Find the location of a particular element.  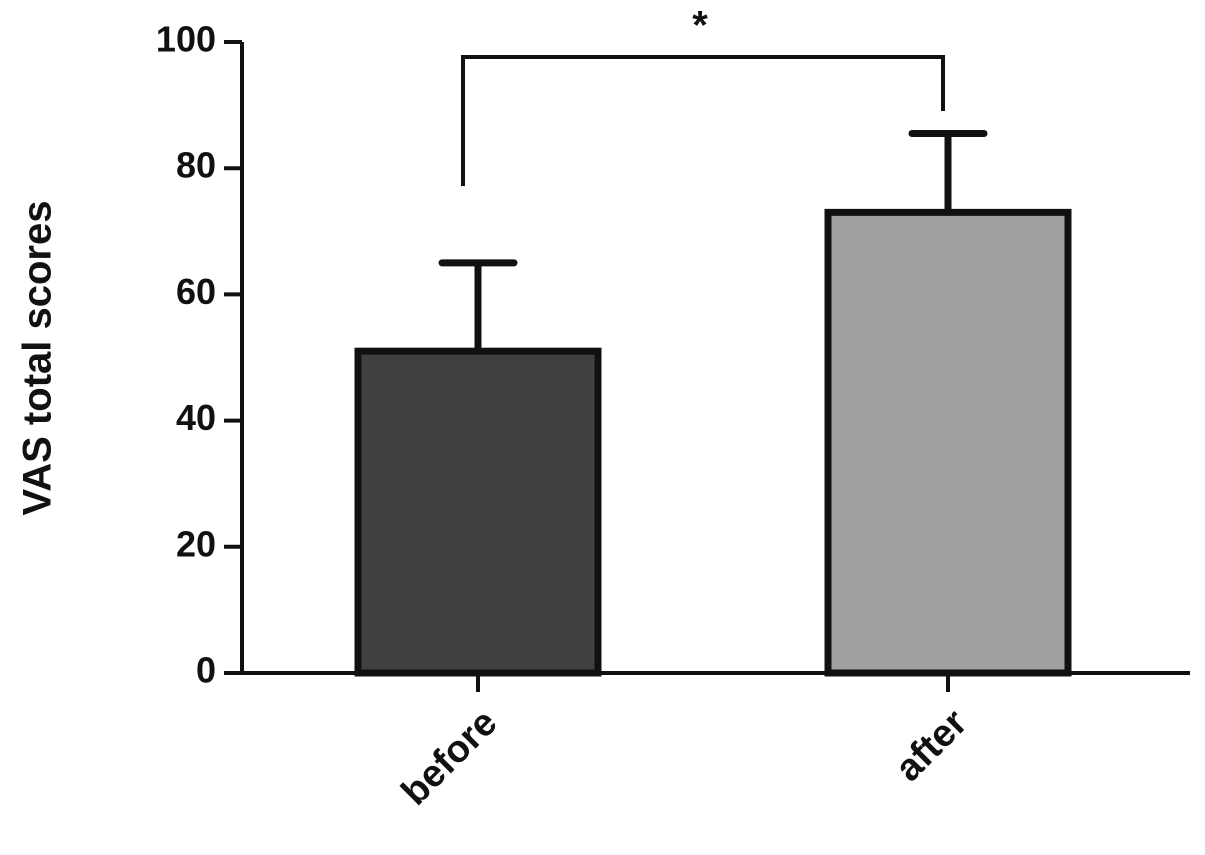

significance-star: * is located at coordinates (700, 26).